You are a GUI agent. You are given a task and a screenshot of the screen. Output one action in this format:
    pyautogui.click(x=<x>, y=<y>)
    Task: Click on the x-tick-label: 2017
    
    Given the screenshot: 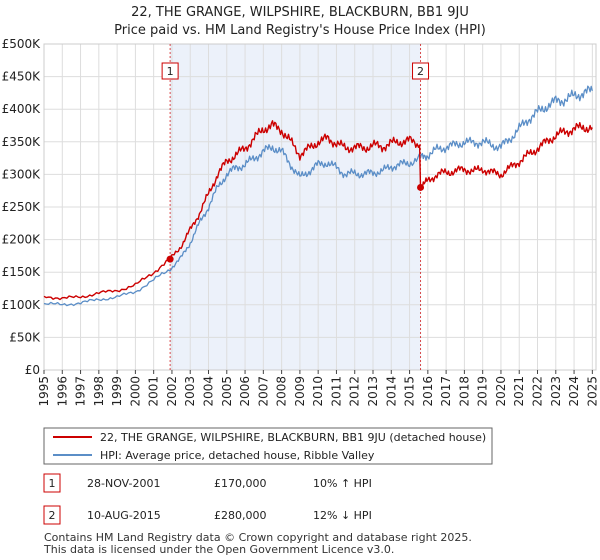 What is the action you would take?
    pyautogui.click(x=446, y=391)
    